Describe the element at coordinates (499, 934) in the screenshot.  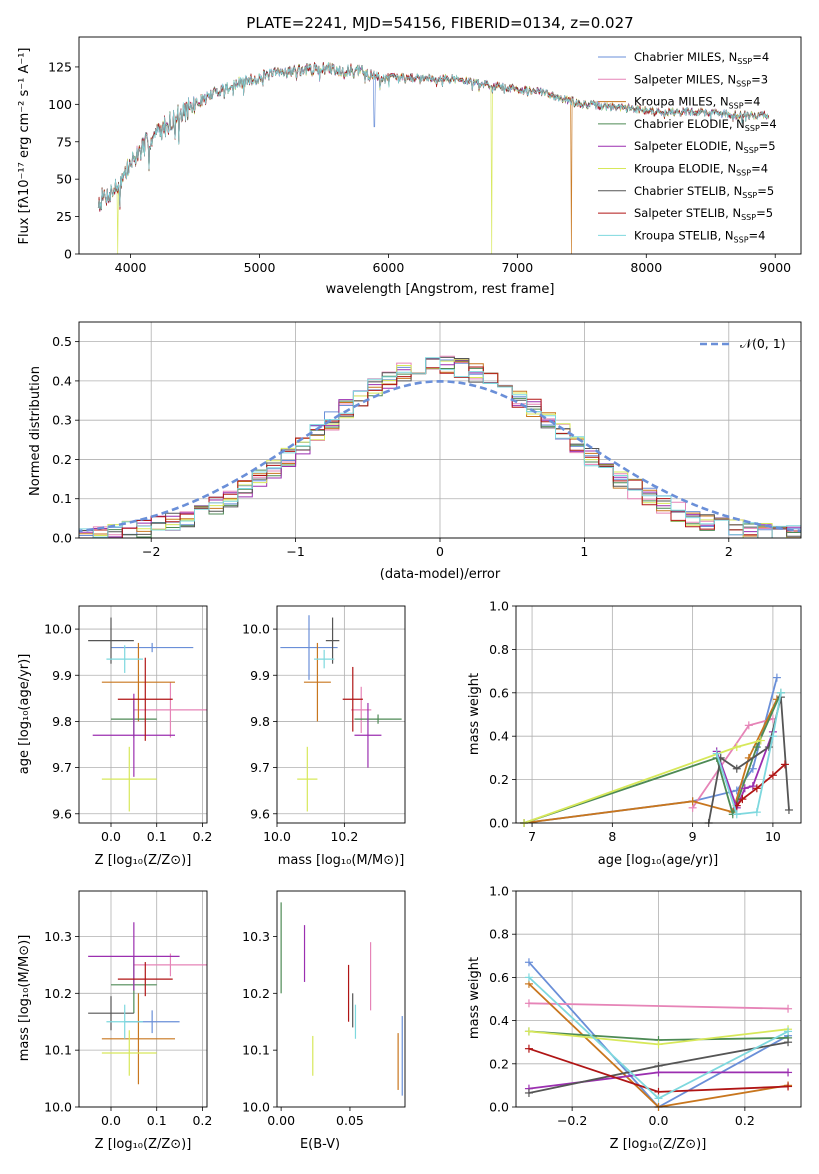
I see `weight-vs-Z-ytick-label: 0.8` at that location.